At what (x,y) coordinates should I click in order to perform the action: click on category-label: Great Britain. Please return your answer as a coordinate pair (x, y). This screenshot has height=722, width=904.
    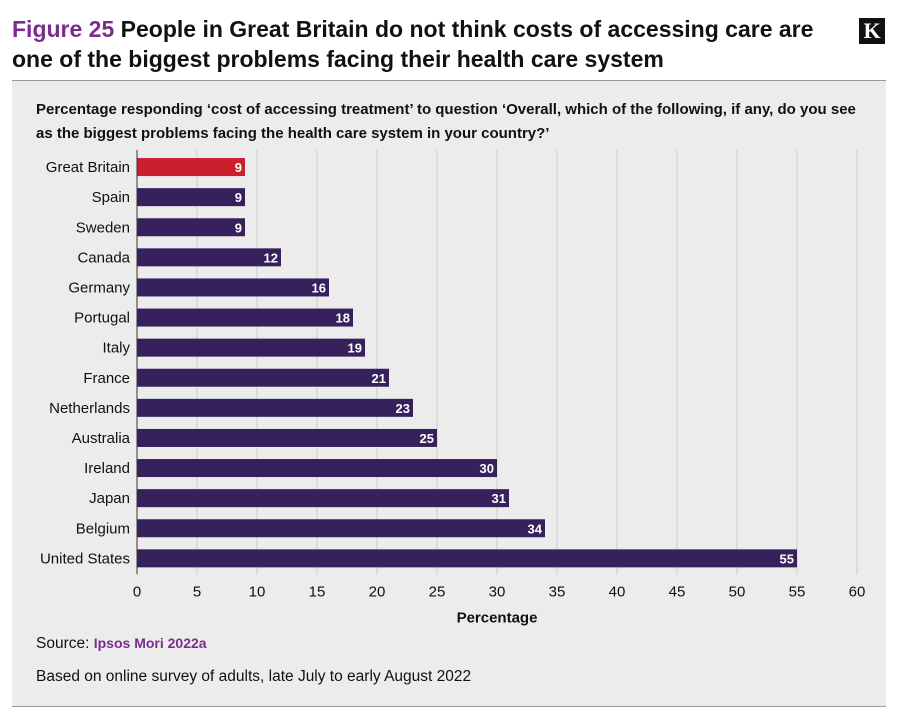
    Looking at the image, I should click on (88, 167).